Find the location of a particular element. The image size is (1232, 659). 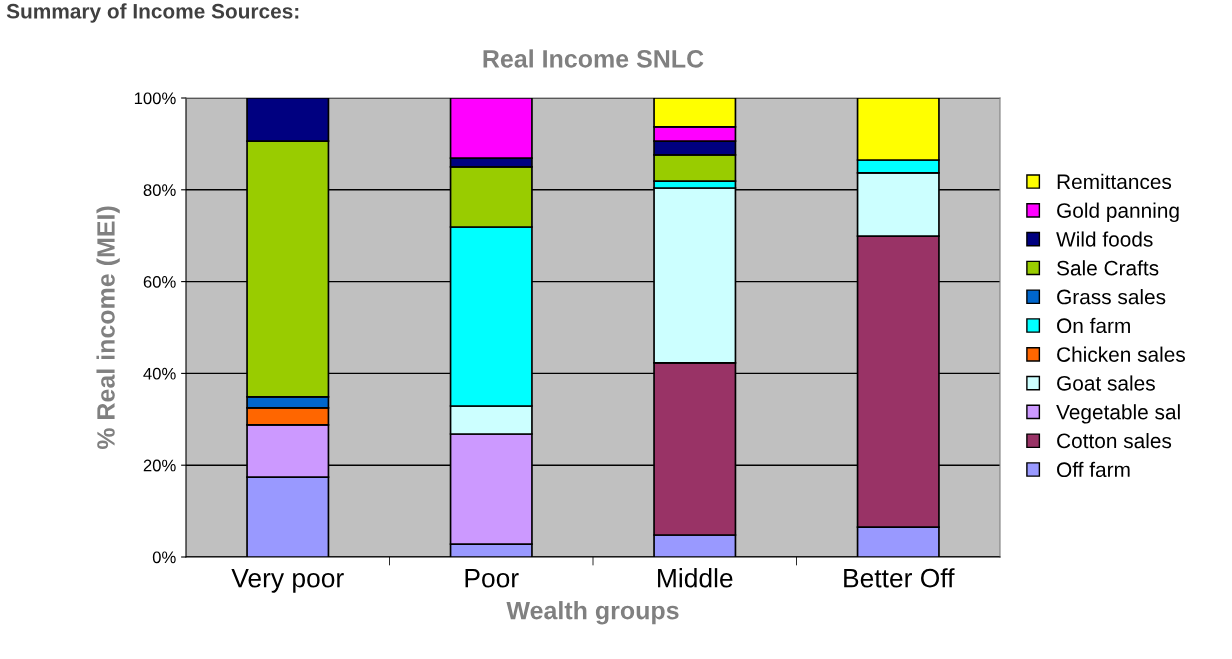

legend-label: On farm is located at coordinates (1093, 325).